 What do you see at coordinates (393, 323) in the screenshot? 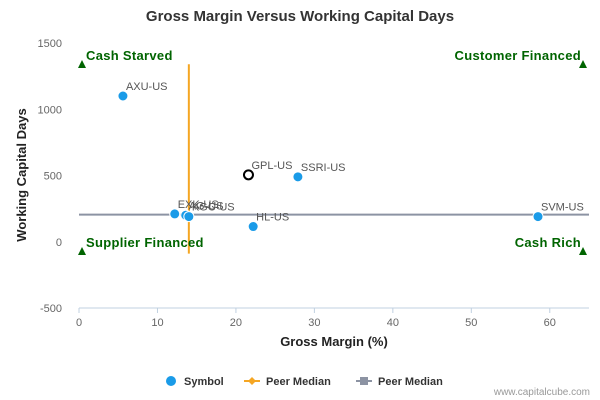
I see `x-tick-label: 40` at bounding box center [393, 323].